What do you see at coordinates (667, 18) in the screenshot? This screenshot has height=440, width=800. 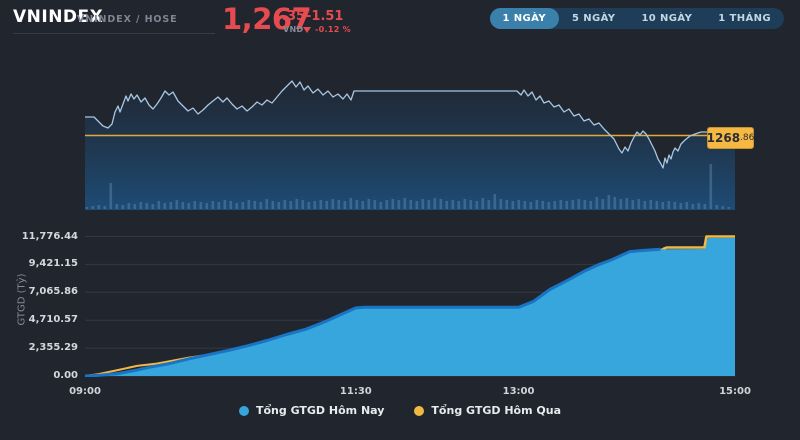 I see `tab-10-ngày: 10 NGÀY` at bounding box center [667, 18].